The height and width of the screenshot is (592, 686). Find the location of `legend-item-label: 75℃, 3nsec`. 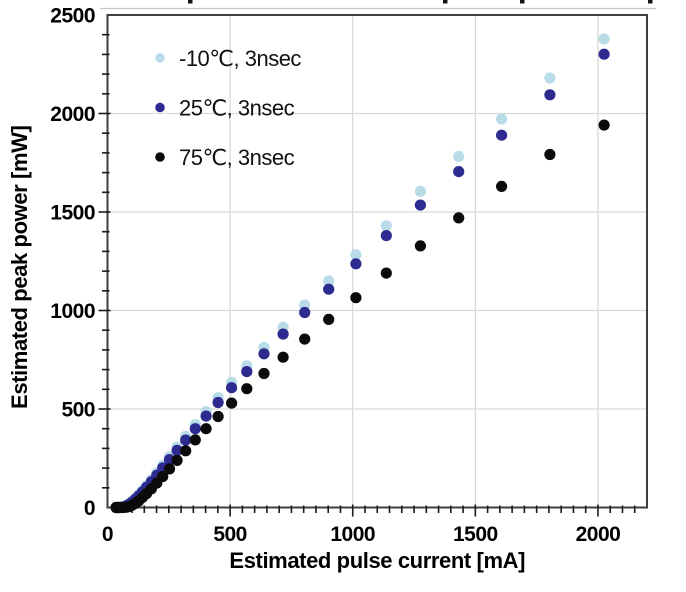

legend-item-label: 75℃, 3nsec is located at coordinates (237, 157).